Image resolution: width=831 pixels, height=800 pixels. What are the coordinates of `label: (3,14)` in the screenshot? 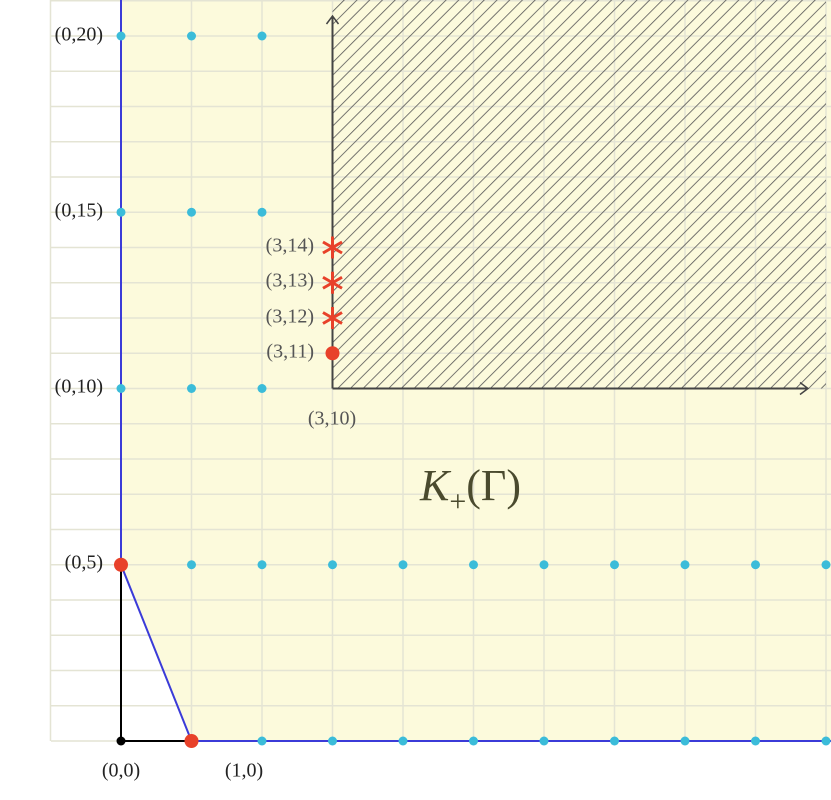 It's located at (290, 246).